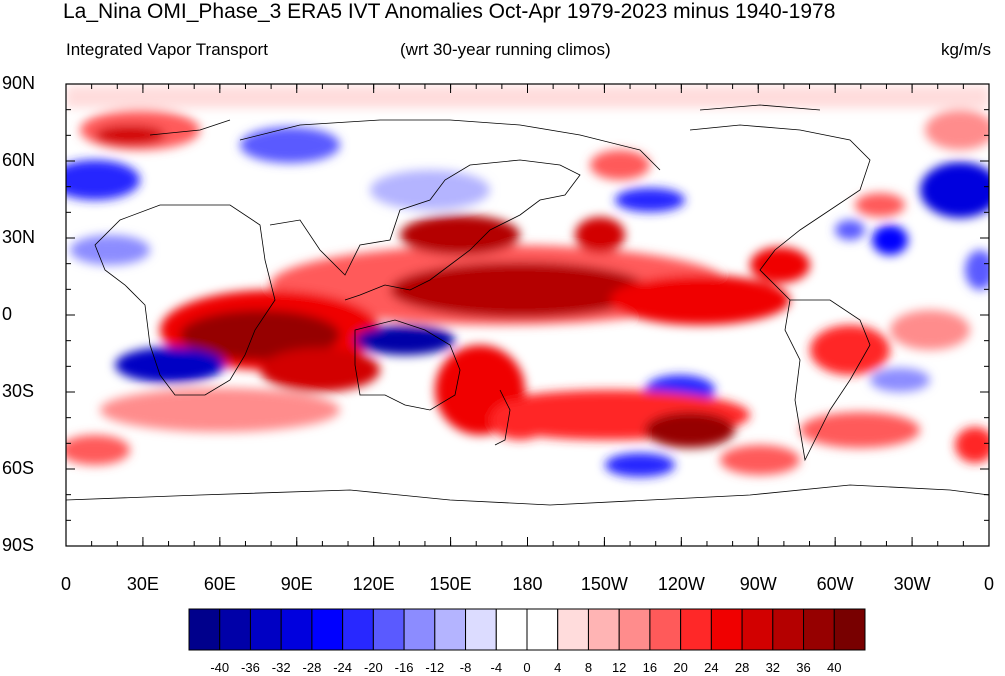 The width and height of the screenshot is (1005, 676). Describe the element at coordinates (496, 667) in the screenshot. I see `colorbar-label: -4` at that location.